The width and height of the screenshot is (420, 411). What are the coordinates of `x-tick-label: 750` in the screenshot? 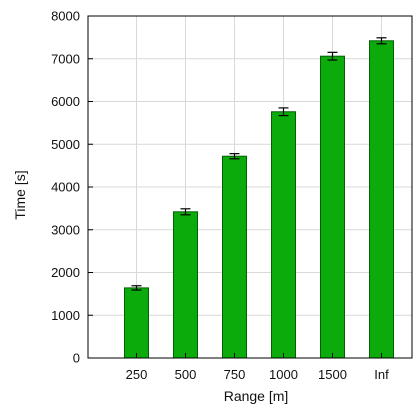 It's located at (235, 374).